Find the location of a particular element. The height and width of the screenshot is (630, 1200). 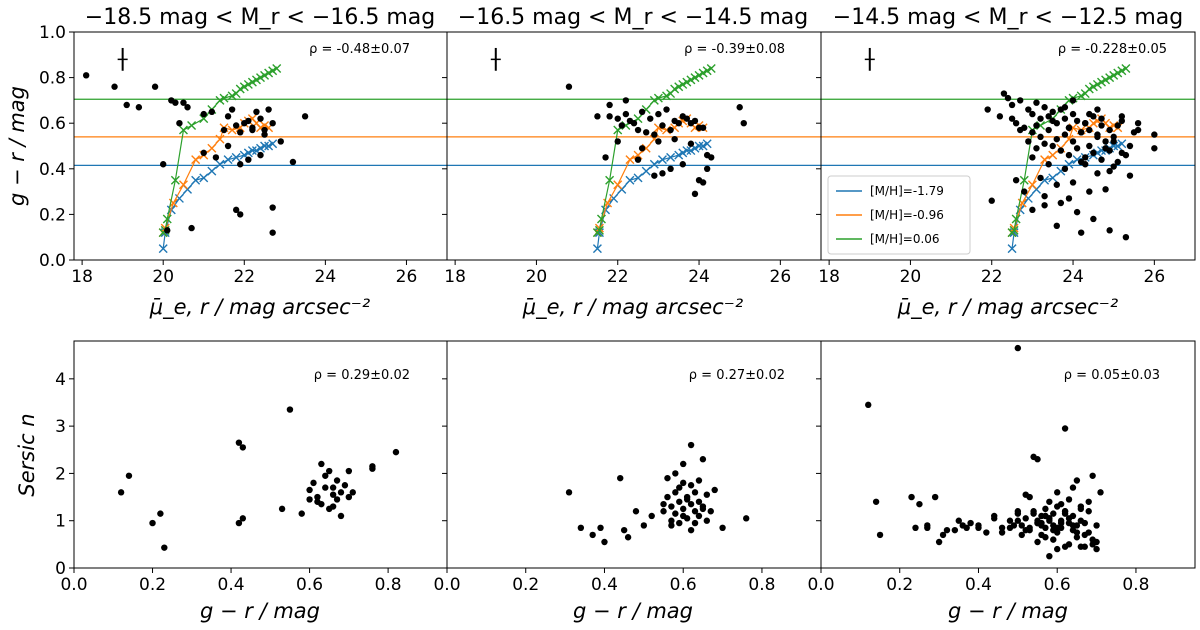

top-x-axis-label-2: μ̄_e, r / mag arcsec⁻² is located at coordinates (633, 307).